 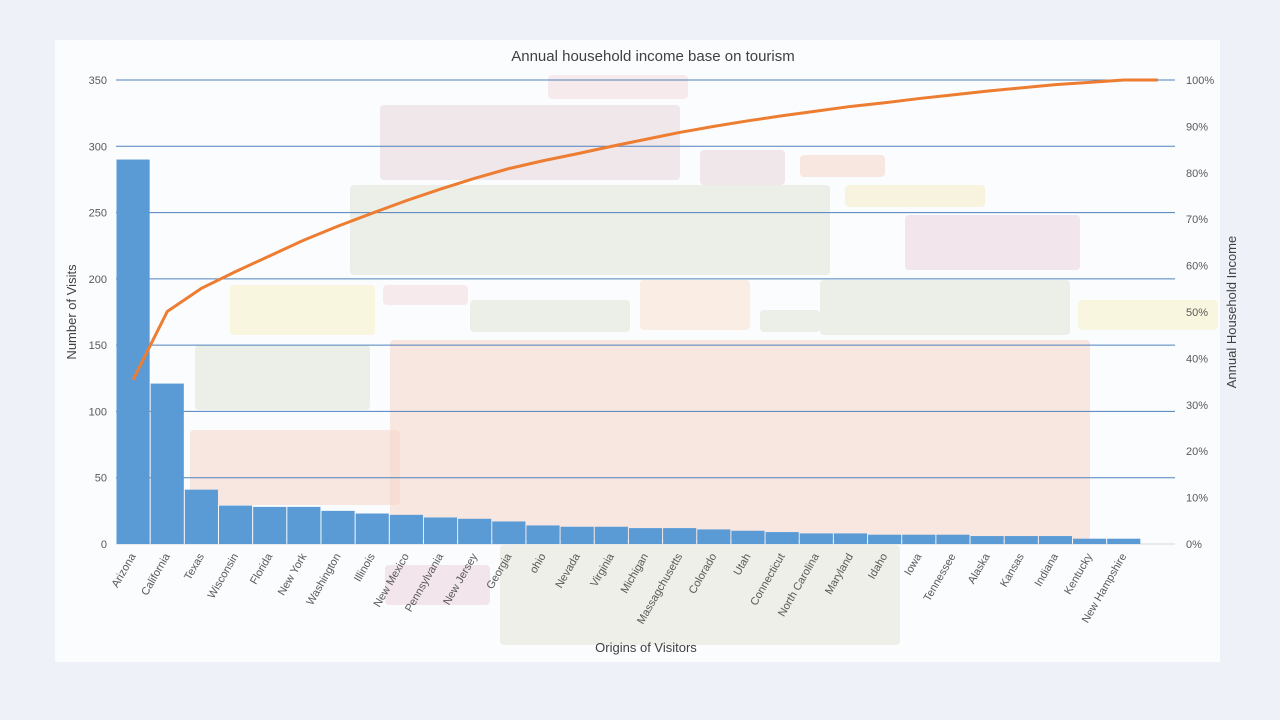 What do you see at coordinates (743, 565) in the screenshot?
I see `x-tick-label: Utah` at bounding box center [743, 565].